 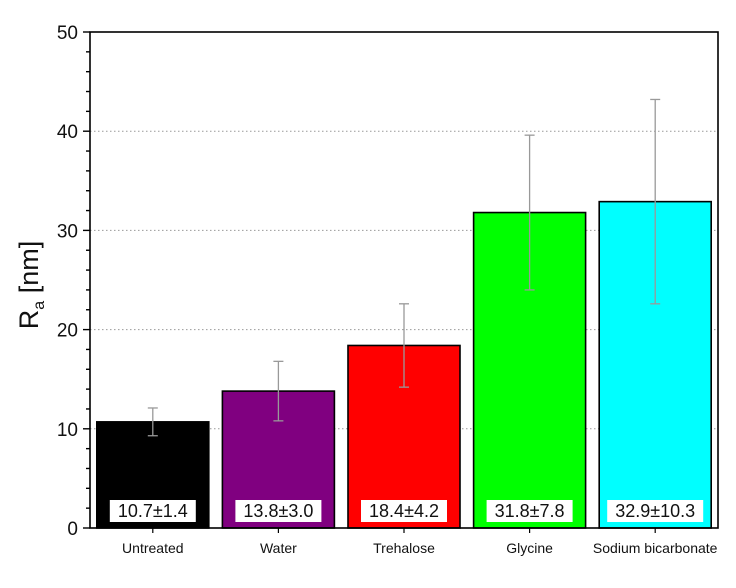 I want to click on data-label: 13.8±3.0, so click(x=278, y=511).